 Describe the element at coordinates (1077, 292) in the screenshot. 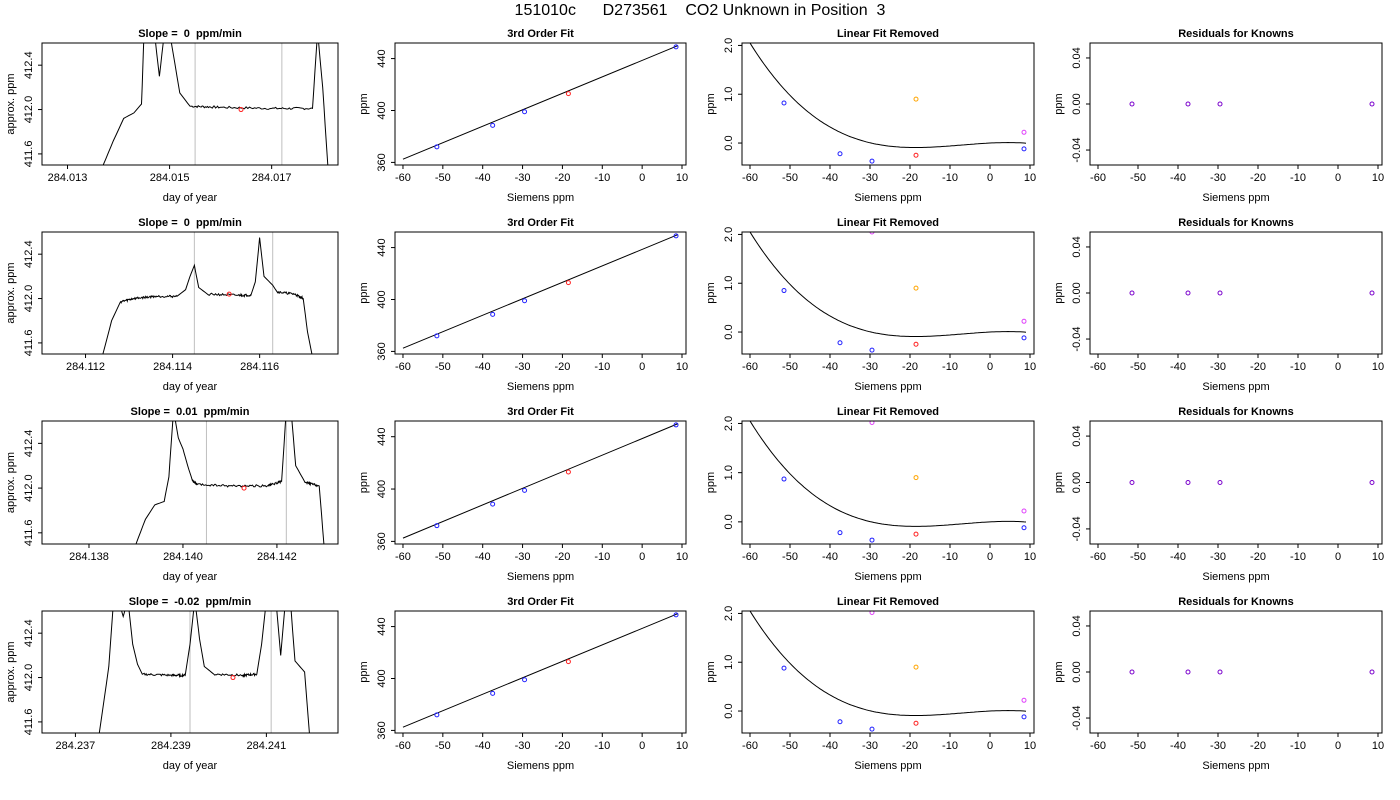

I see `y-tick-label: 0.00` at that location.